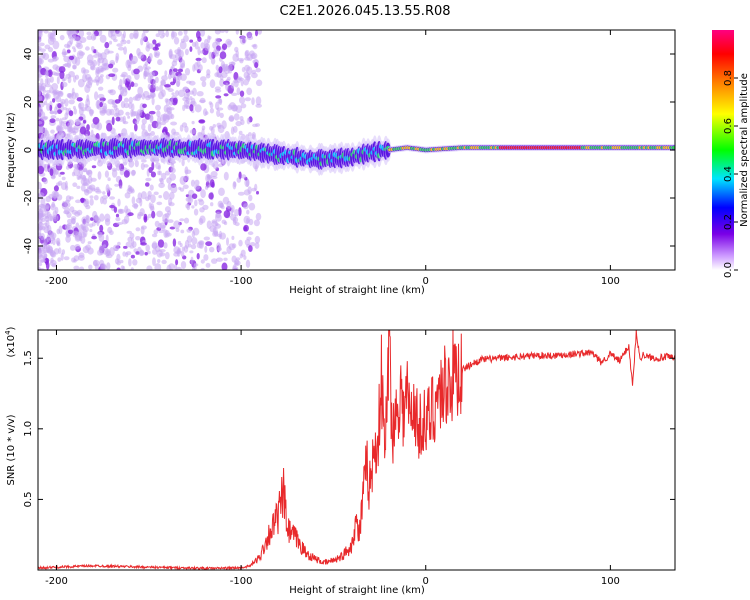 Image resolution: width=750 pixels, height=600 pixels. I want to click on colorbar-tick-label: 0.0, so click(728, 270).